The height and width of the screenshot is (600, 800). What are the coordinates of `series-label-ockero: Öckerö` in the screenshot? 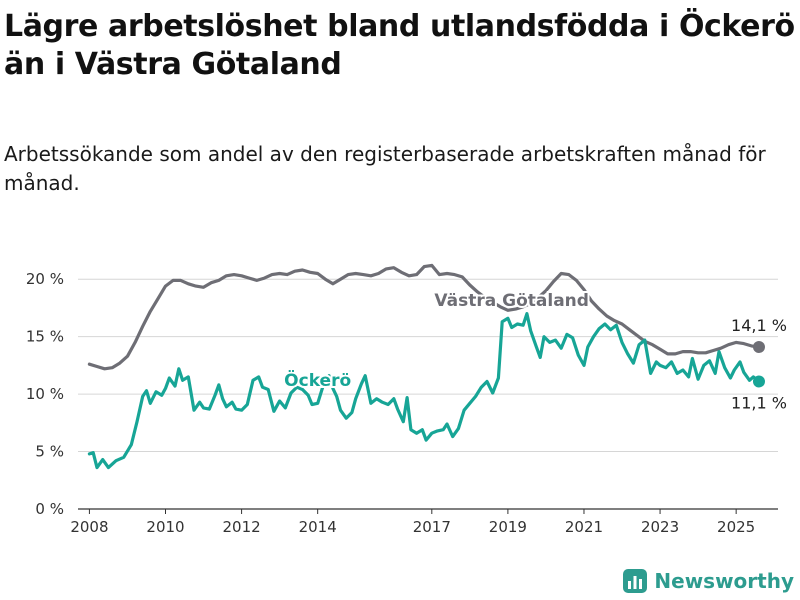 It's located at (317, 380).